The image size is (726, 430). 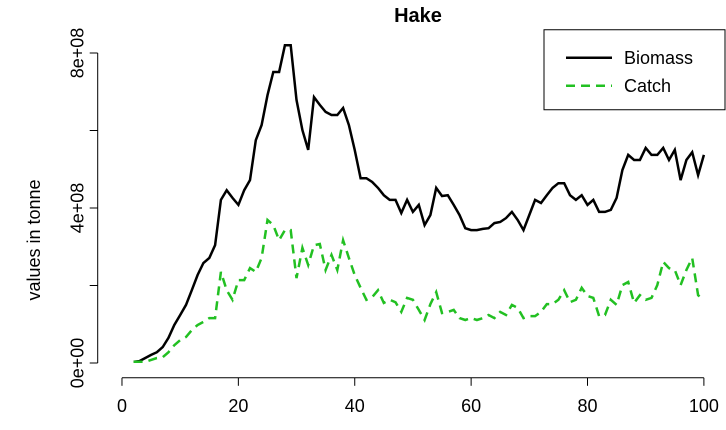 I want to click on y-tick-label: 4e+08, so click(x=78, y=208).